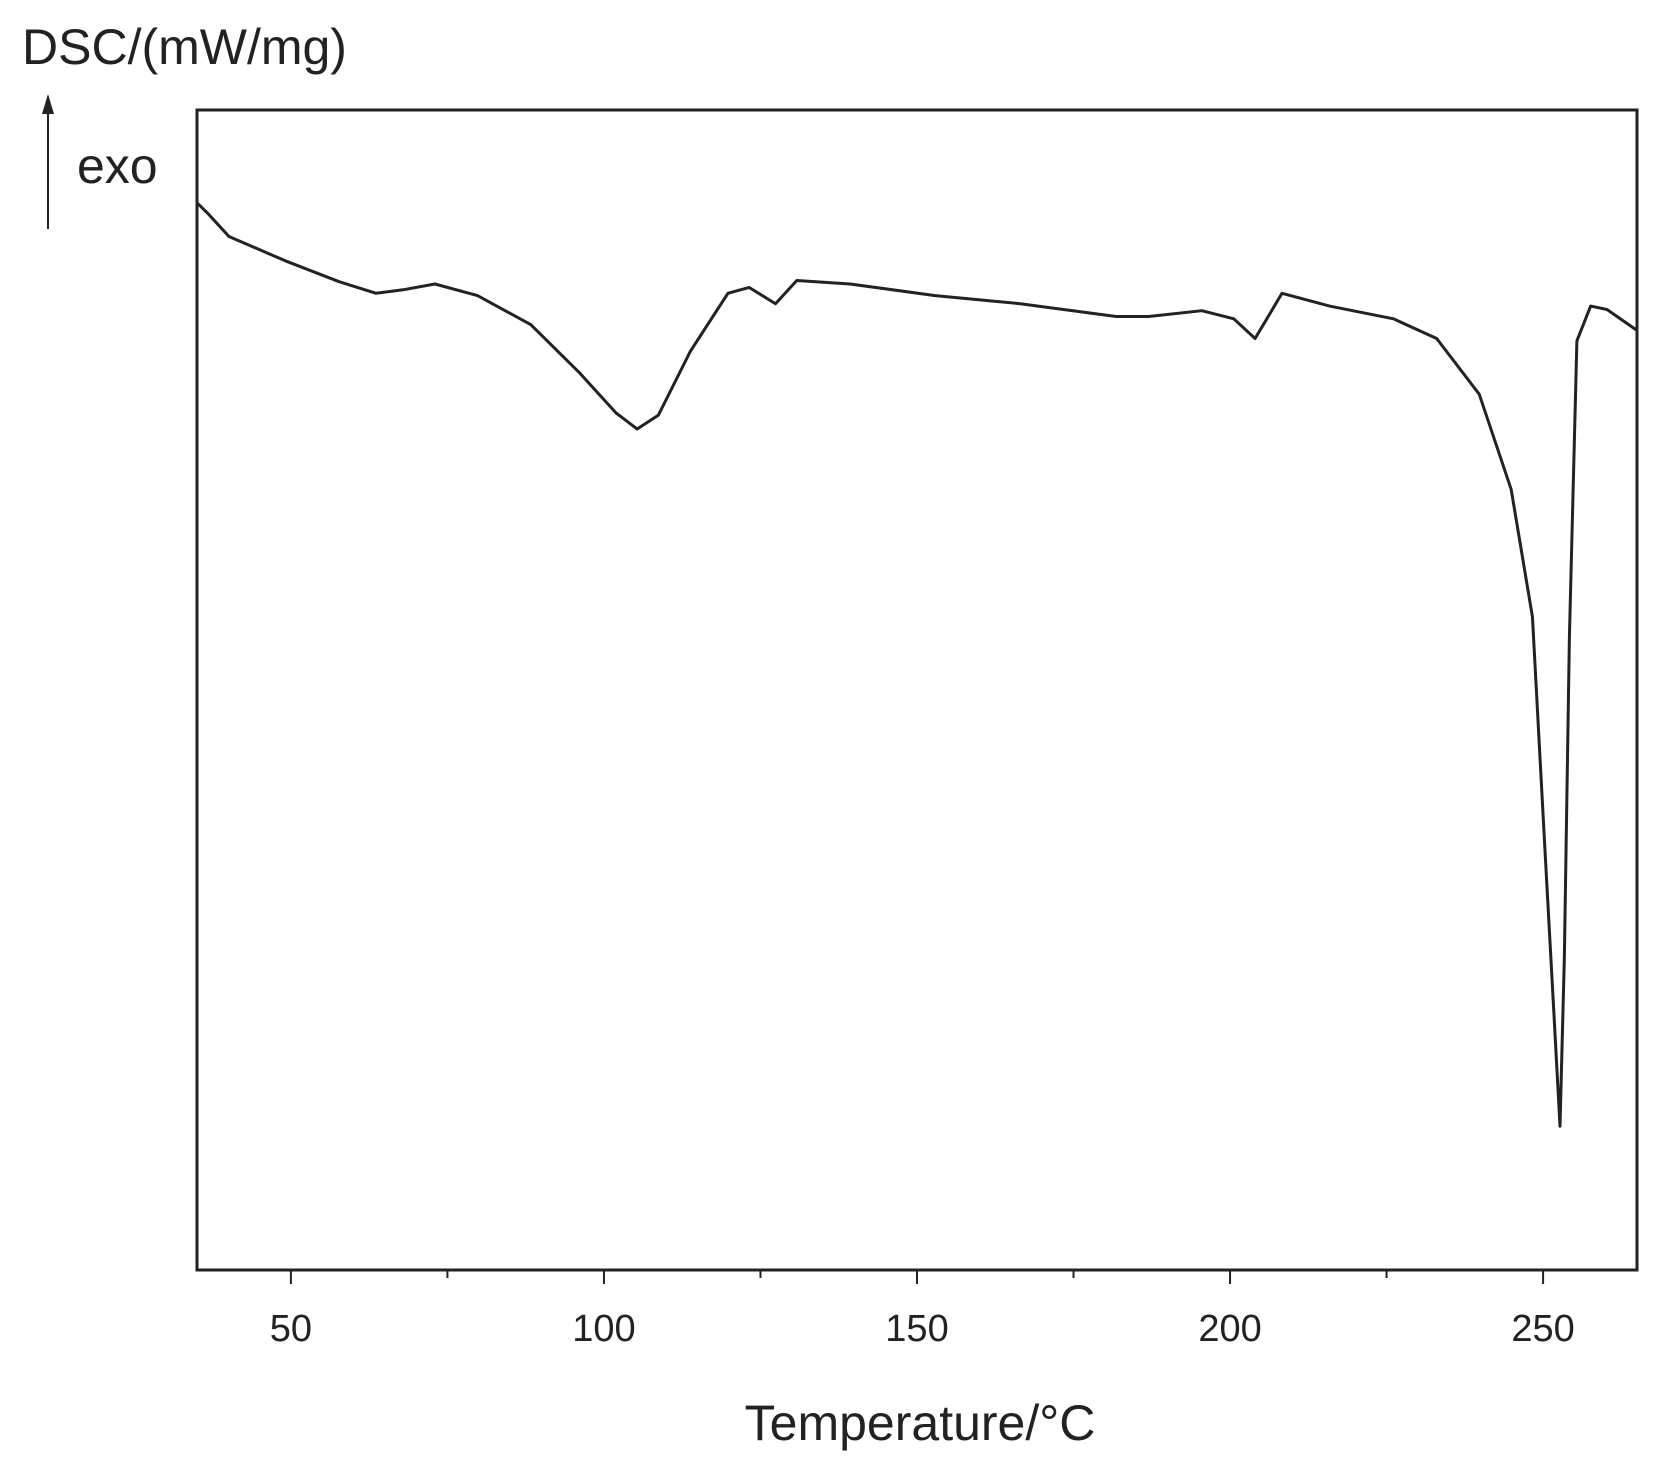  Describe the element at coordinates (920, 1423) in the screenshot. I see `x-axis-label: Temperature/°C` at that location.